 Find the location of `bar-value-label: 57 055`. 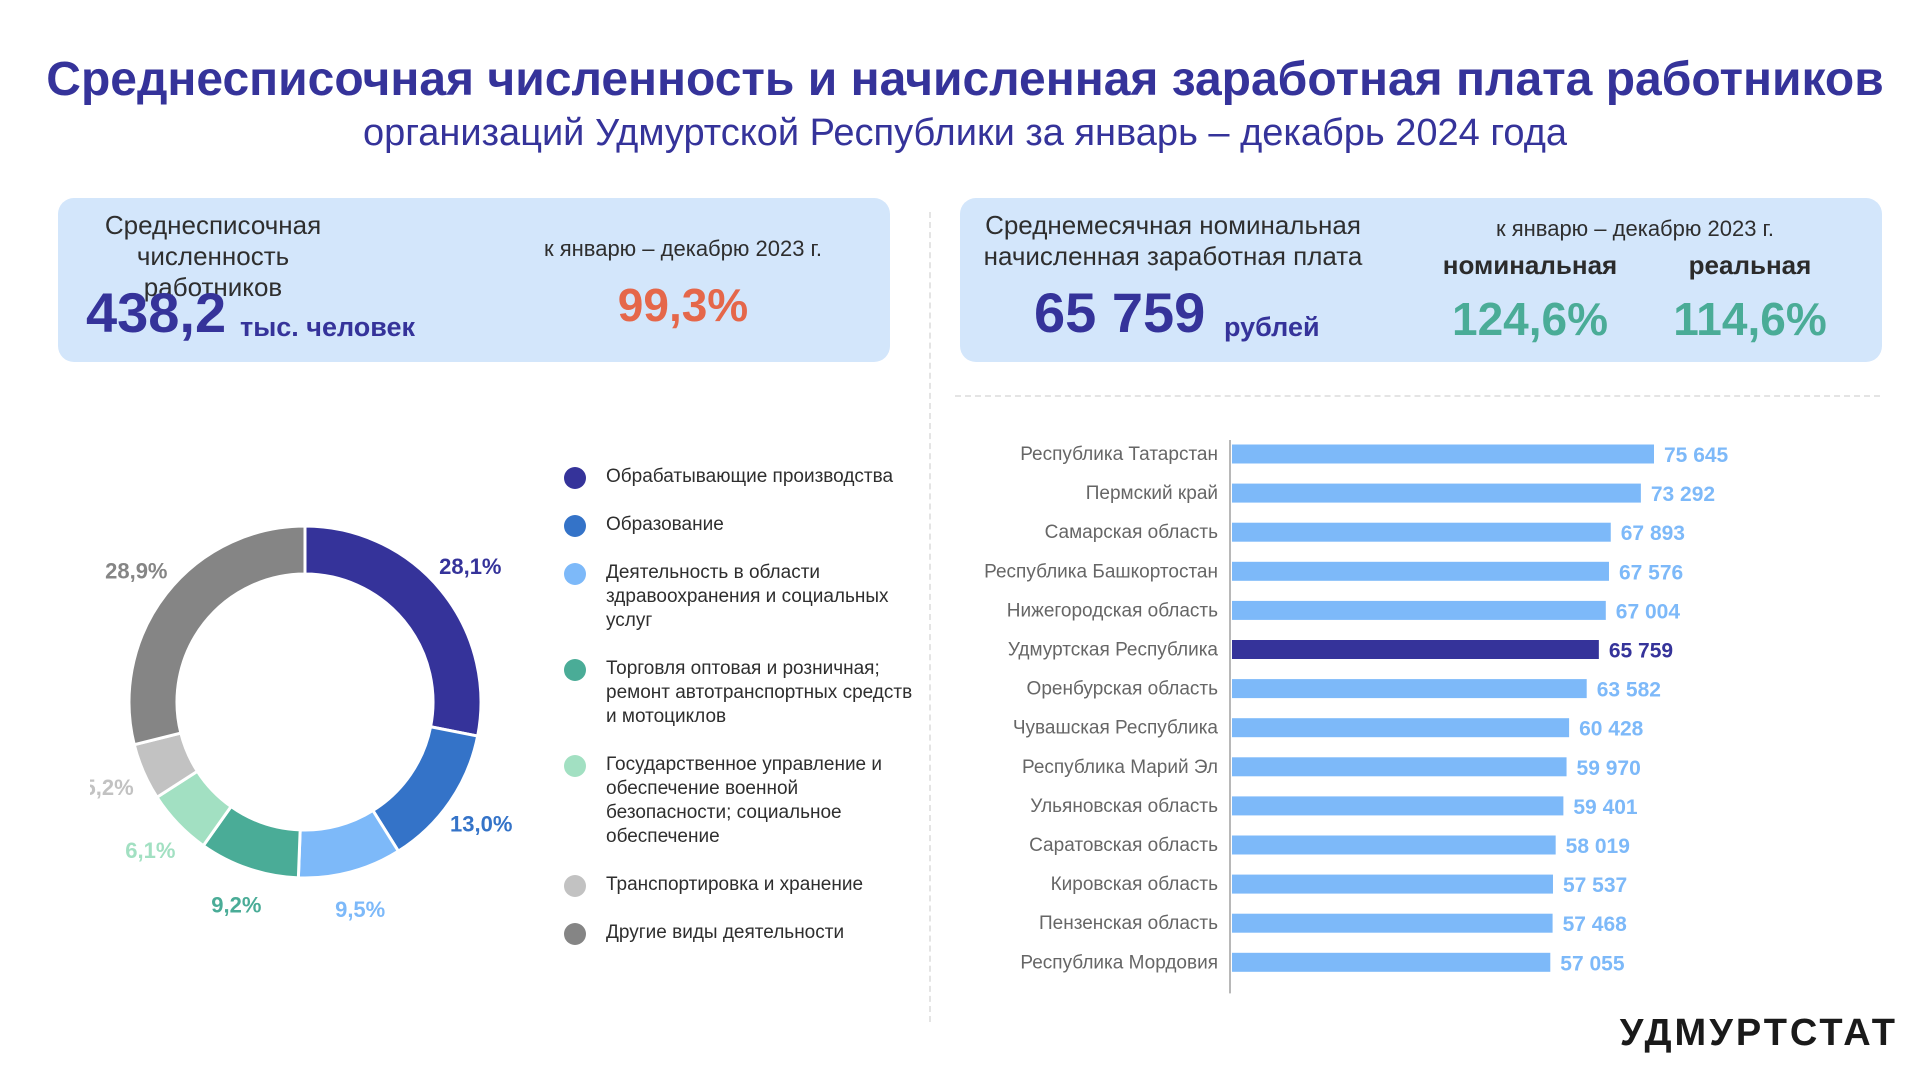

bar-value-label: 57 055 is located at coordinates (1592, 963).